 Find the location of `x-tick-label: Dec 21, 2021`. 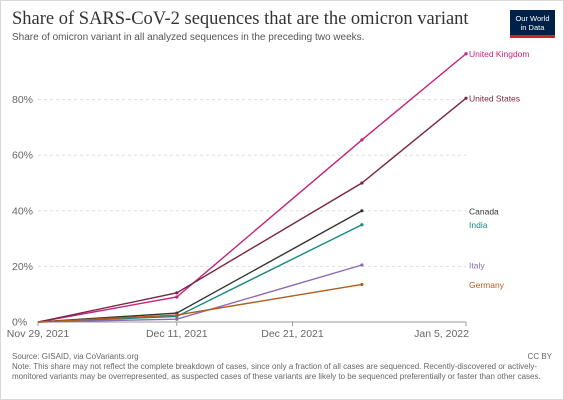

x-tick-label: Dec 21, 2021 is located at coordinates (292, 334).